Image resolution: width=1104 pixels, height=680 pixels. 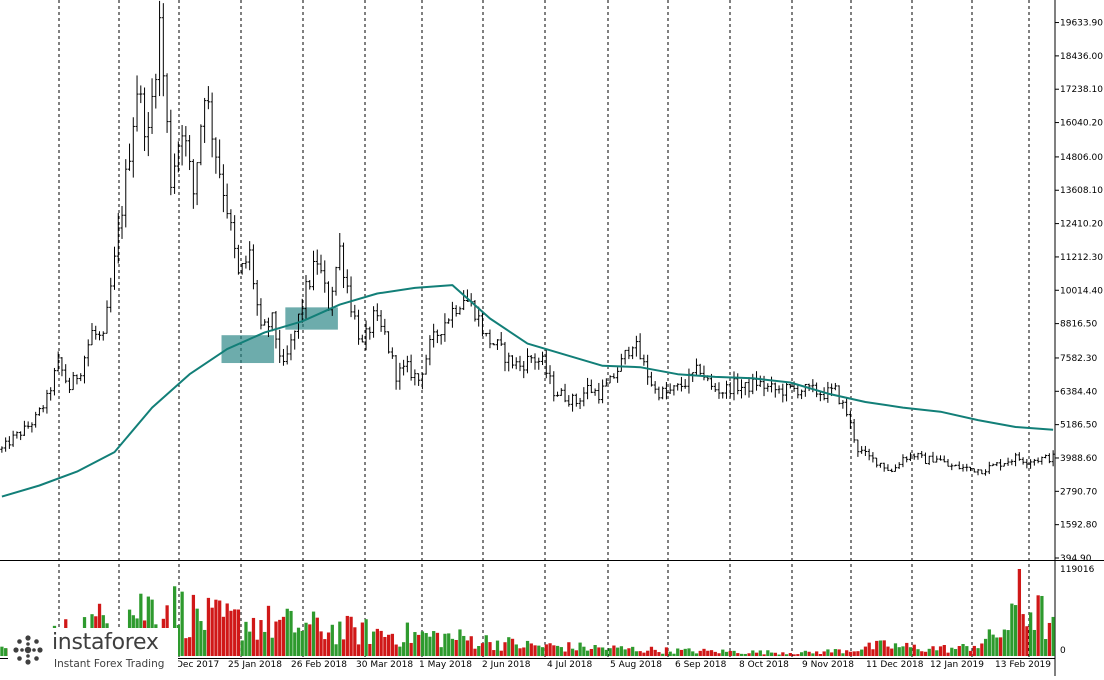 I want to click on x-tick-label: 9 Nov 2018, so click(x=828, y=665).